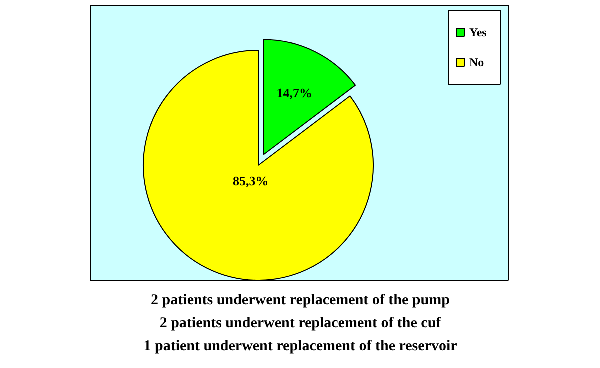 The image size is (600, 368). What do you see at coordinates (300, 300) in the screenshot?
I see `text: 2 patients underwent replacement of the pump` at bounding box center [300, 300].